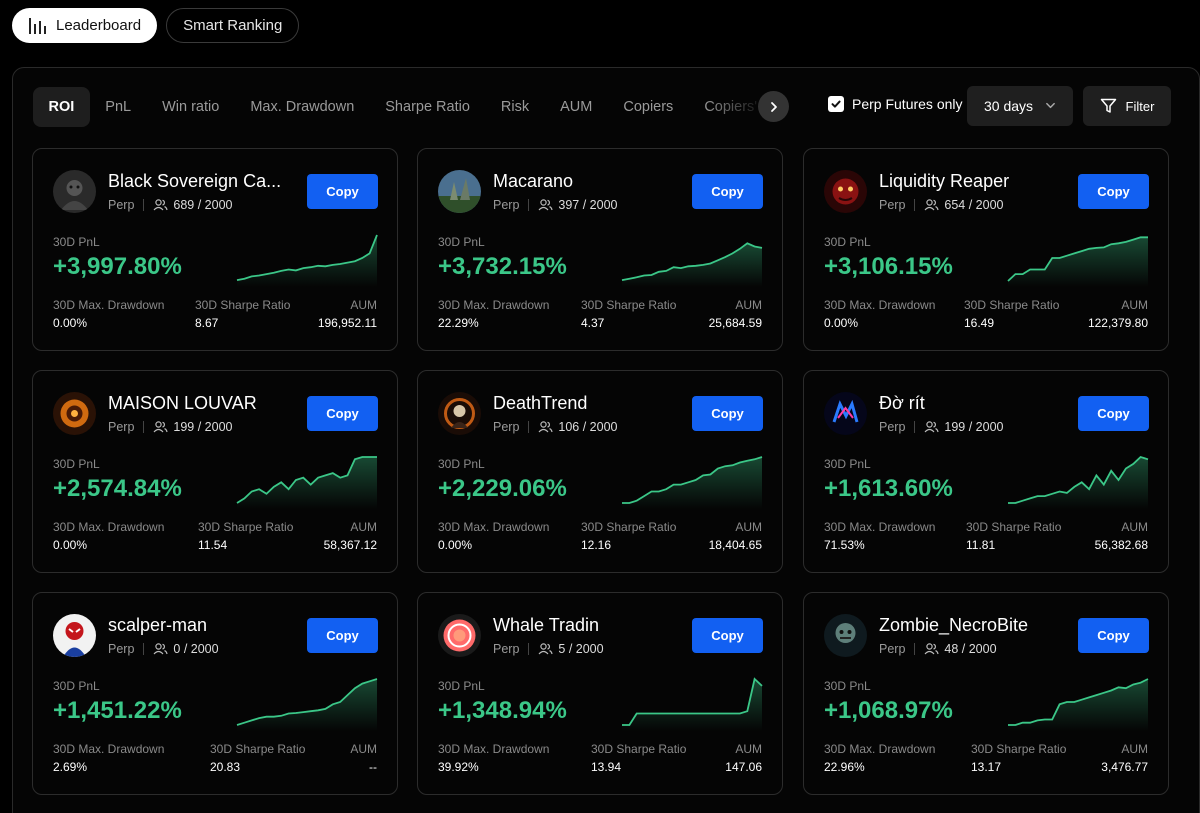  Describe the element at coordinates (533, 181) in the screenshot. I see `trader-name: Macarano` at that location.